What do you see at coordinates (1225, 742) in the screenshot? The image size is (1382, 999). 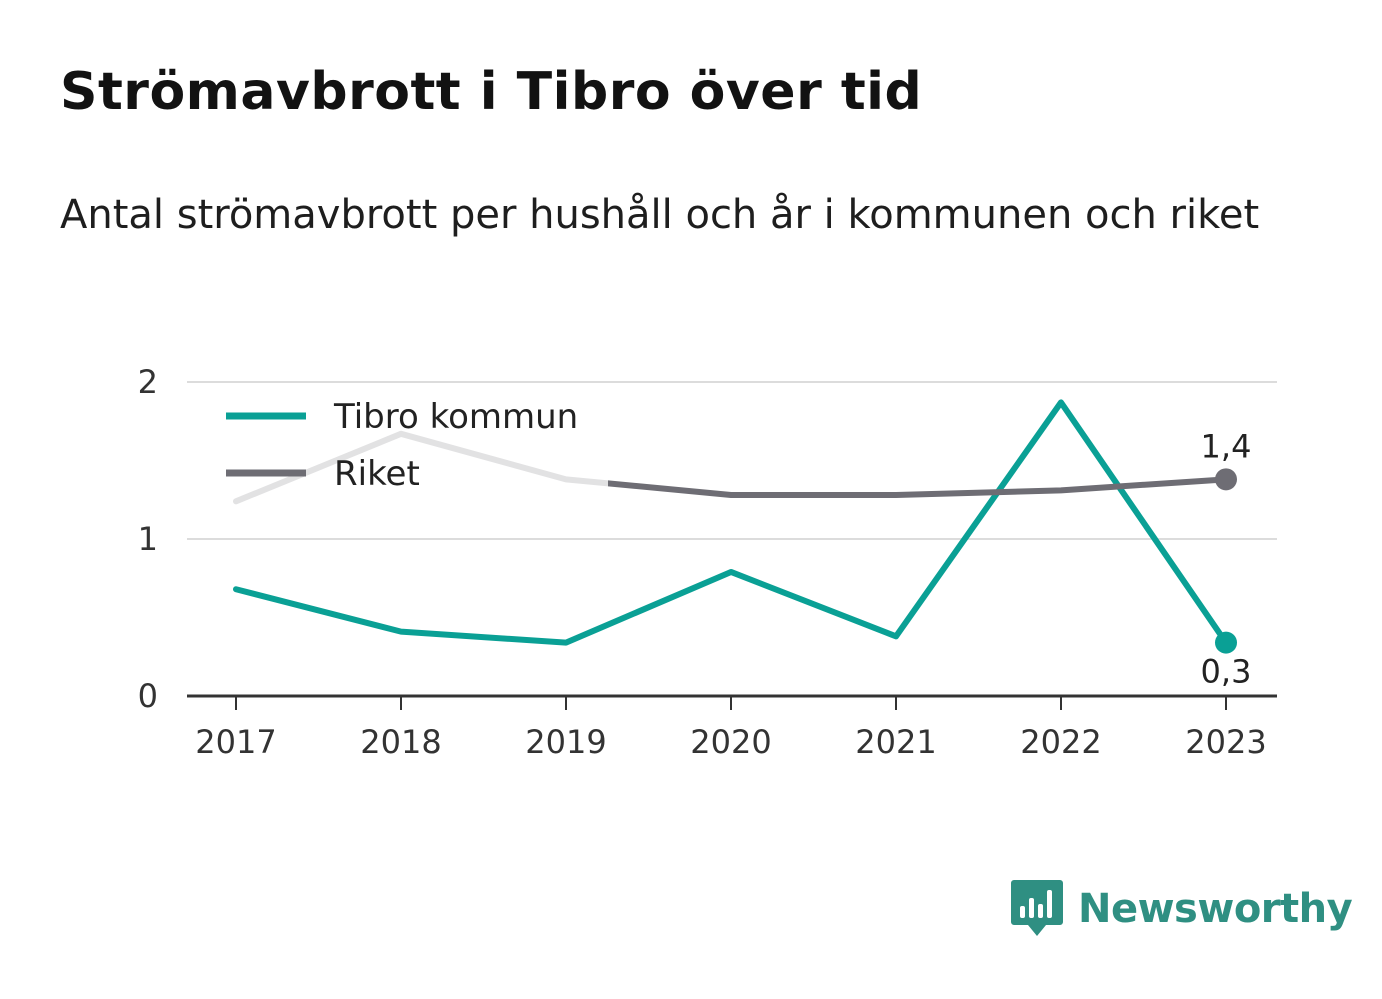 I see `x-tick-label: 2023` at bounding box center [1225, 742].